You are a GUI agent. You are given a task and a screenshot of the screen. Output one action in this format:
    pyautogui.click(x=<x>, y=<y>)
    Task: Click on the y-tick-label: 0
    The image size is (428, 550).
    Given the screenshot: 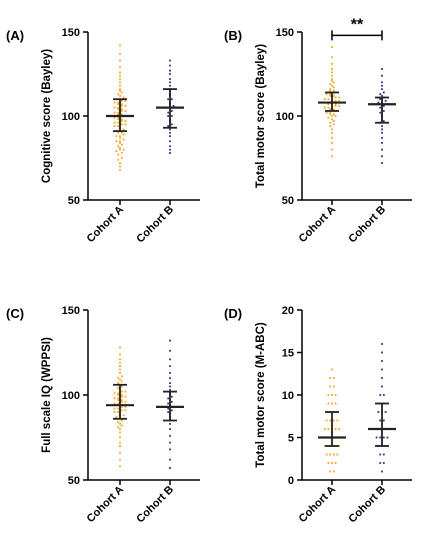 What is the action you would take?
    pyautogui.click(x=291, y=481)
    